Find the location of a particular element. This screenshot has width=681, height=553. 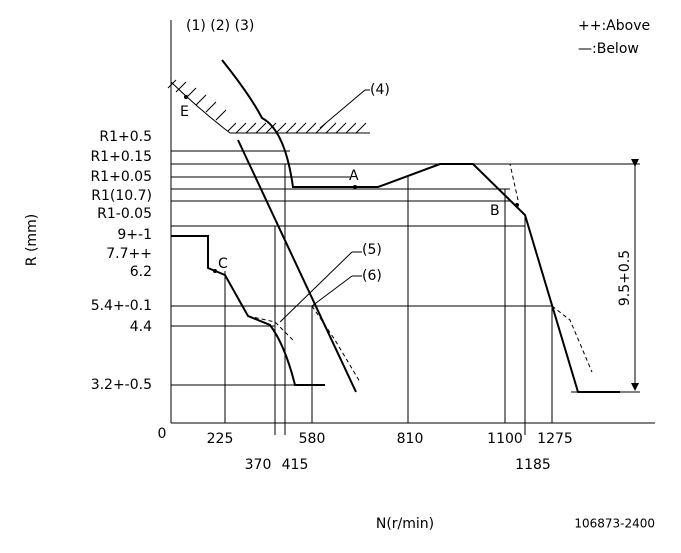

callout: (6) is located at coordinates (372, 276).